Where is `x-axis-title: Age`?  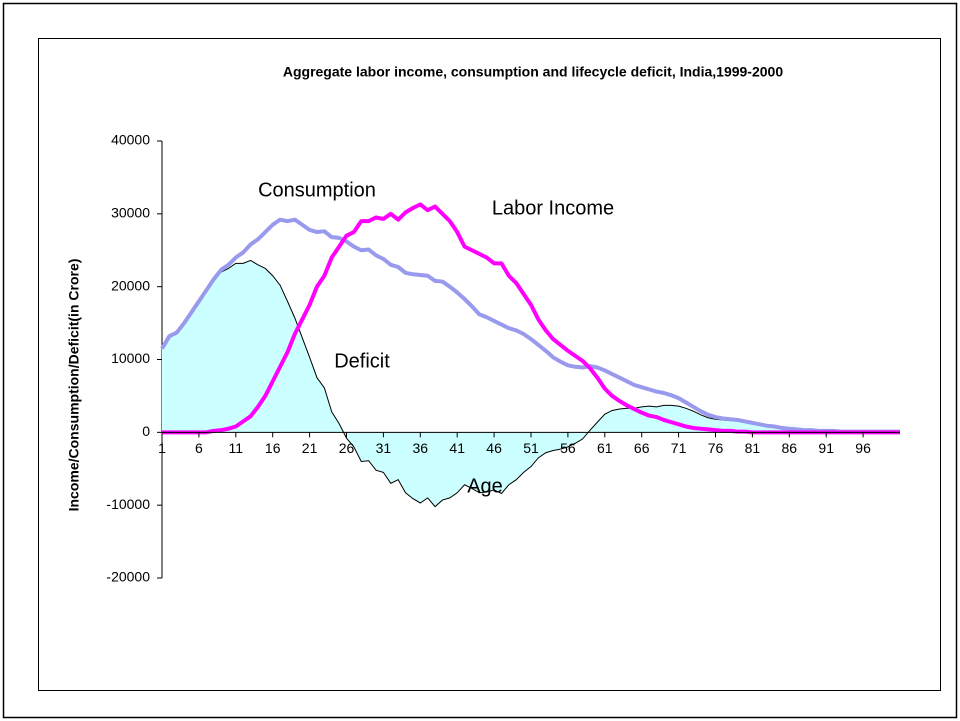
x-axis-title: Age is located at coordinates (485, 486).